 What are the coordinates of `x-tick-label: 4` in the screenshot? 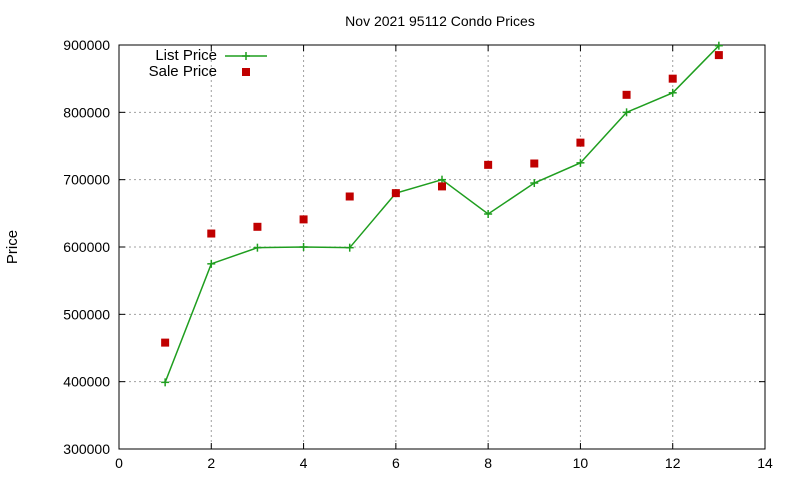 It's located at (304, 463).